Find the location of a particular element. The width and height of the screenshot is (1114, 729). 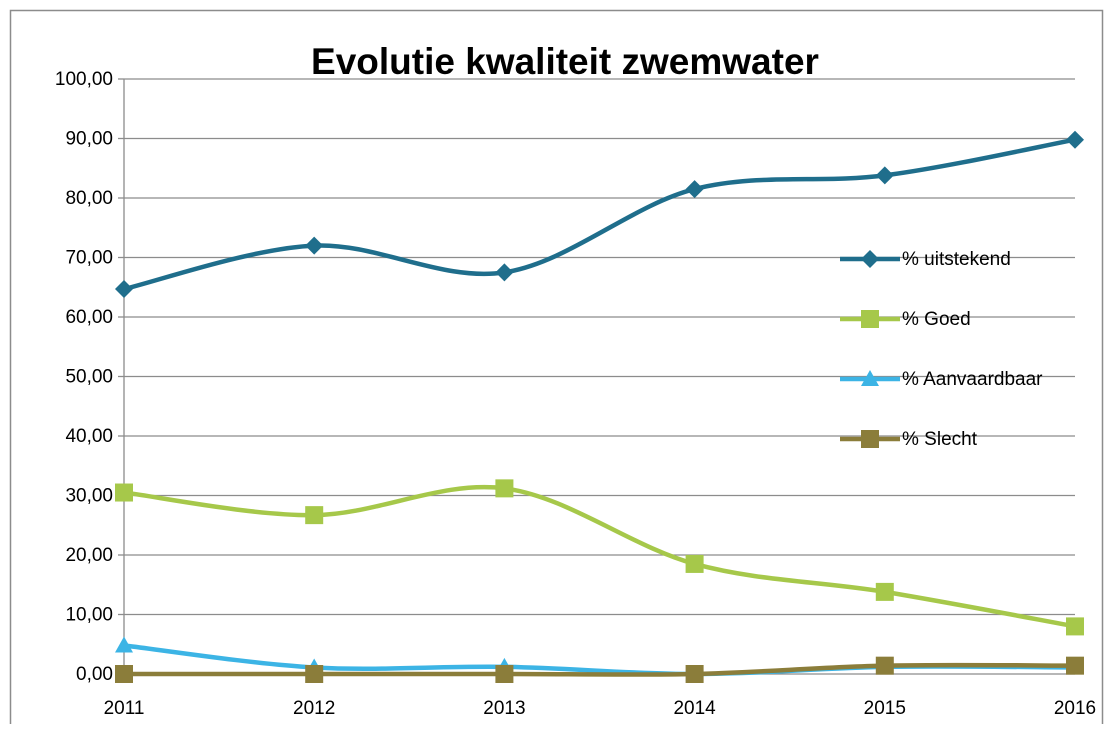

x-tick-label: 2016 is located at coordinates (1075, 708).